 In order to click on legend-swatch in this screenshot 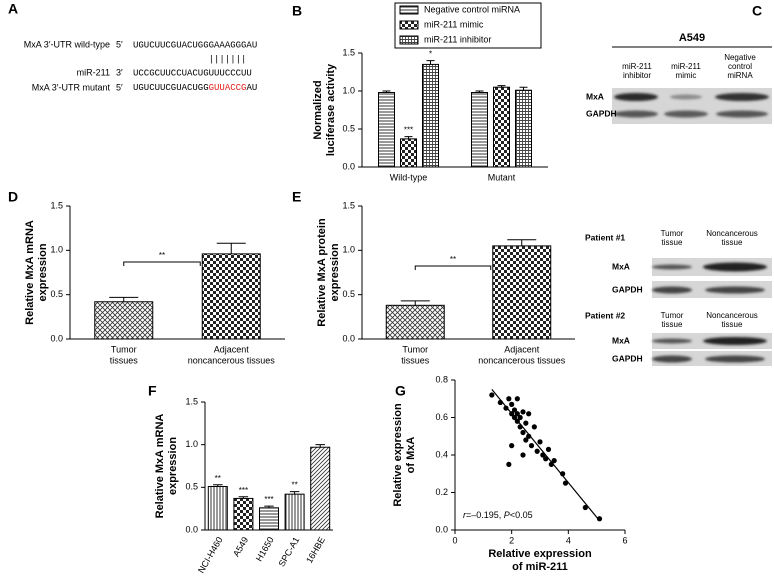, I will do `click(409, 10)`.